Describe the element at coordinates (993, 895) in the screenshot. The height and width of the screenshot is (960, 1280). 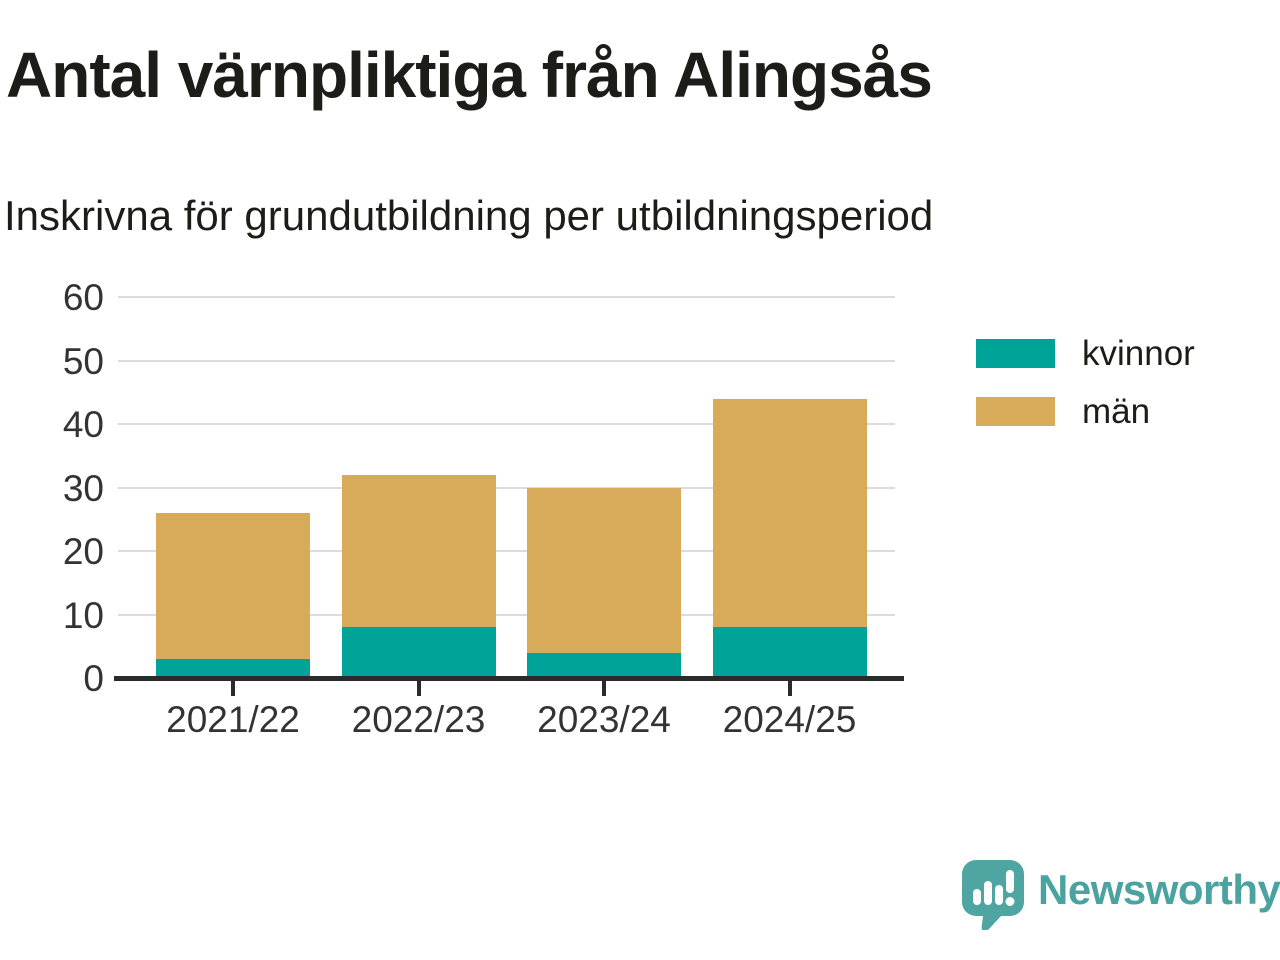
I see `newsworthy-bubble-chart-icon` at that location.